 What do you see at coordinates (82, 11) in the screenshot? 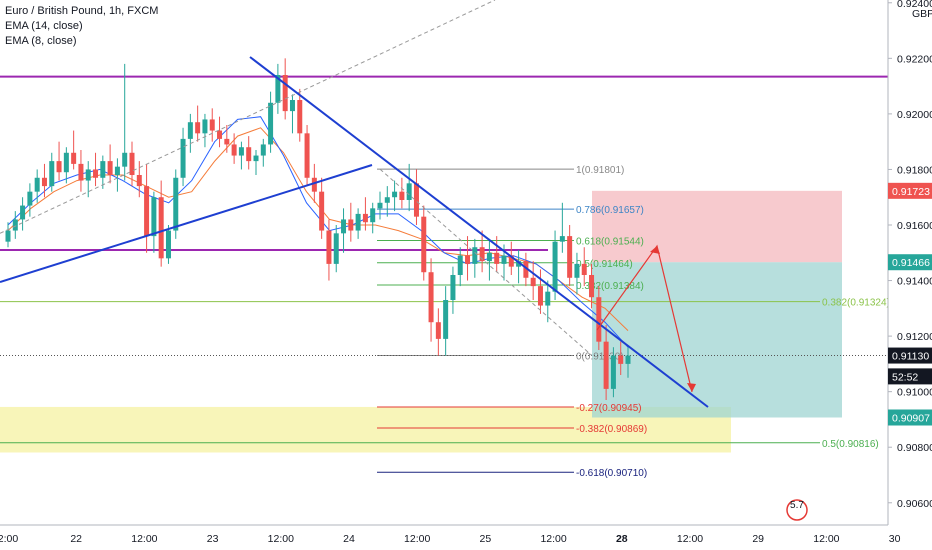
I see `symbol-title: Euro / British Pound, 1h, FXCM` at bounding box center [82, 11].